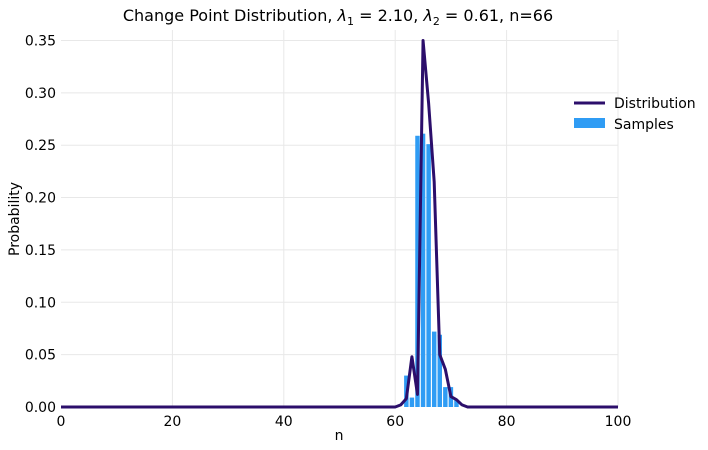 The image size is (708, 450). Describe the element at coordinates (40, 94) in the screenshot. I see `y-tick-label: 0.30` at that location.